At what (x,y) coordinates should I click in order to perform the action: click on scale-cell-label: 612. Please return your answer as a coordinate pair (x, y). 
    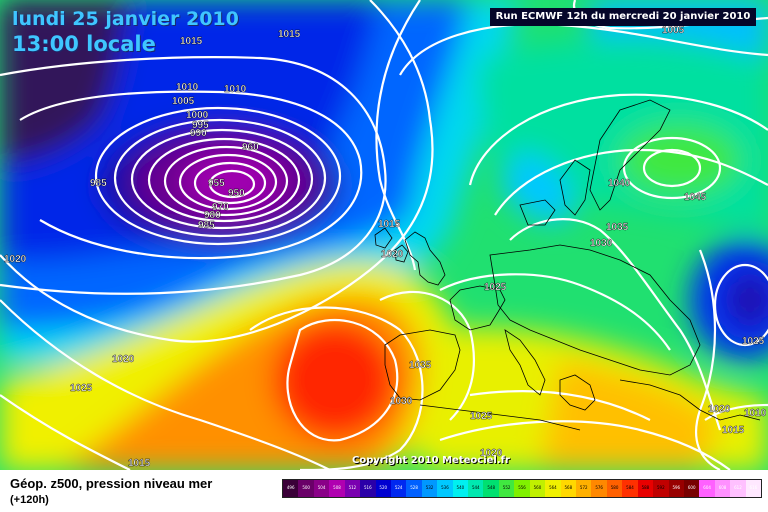
    Looking at the image, I should click on (738, 487).